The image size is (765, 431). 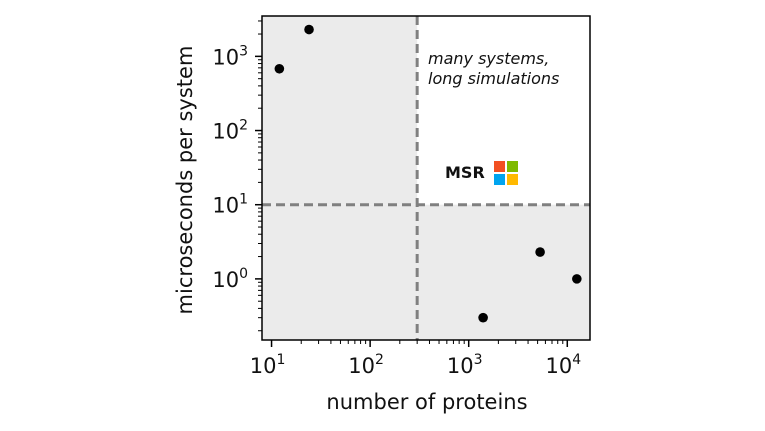 What do you see at coordinates (465, 172) in the screenshot?
I see `logo-text: MSR` at bounding box center [465, 172].